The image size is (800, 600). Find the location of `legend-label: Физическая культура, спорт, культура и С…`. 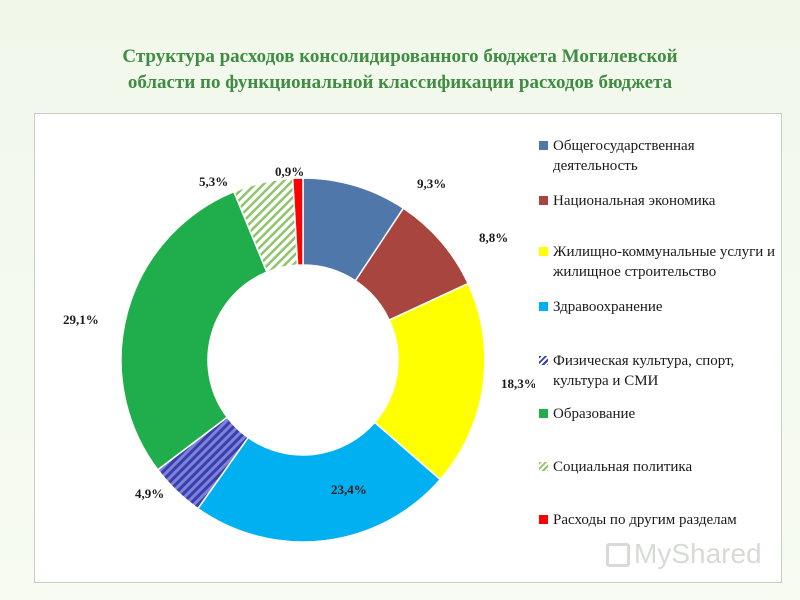

legend-label: Физическая культура, спорт, культура и С… is located at coordinates (644, 371).